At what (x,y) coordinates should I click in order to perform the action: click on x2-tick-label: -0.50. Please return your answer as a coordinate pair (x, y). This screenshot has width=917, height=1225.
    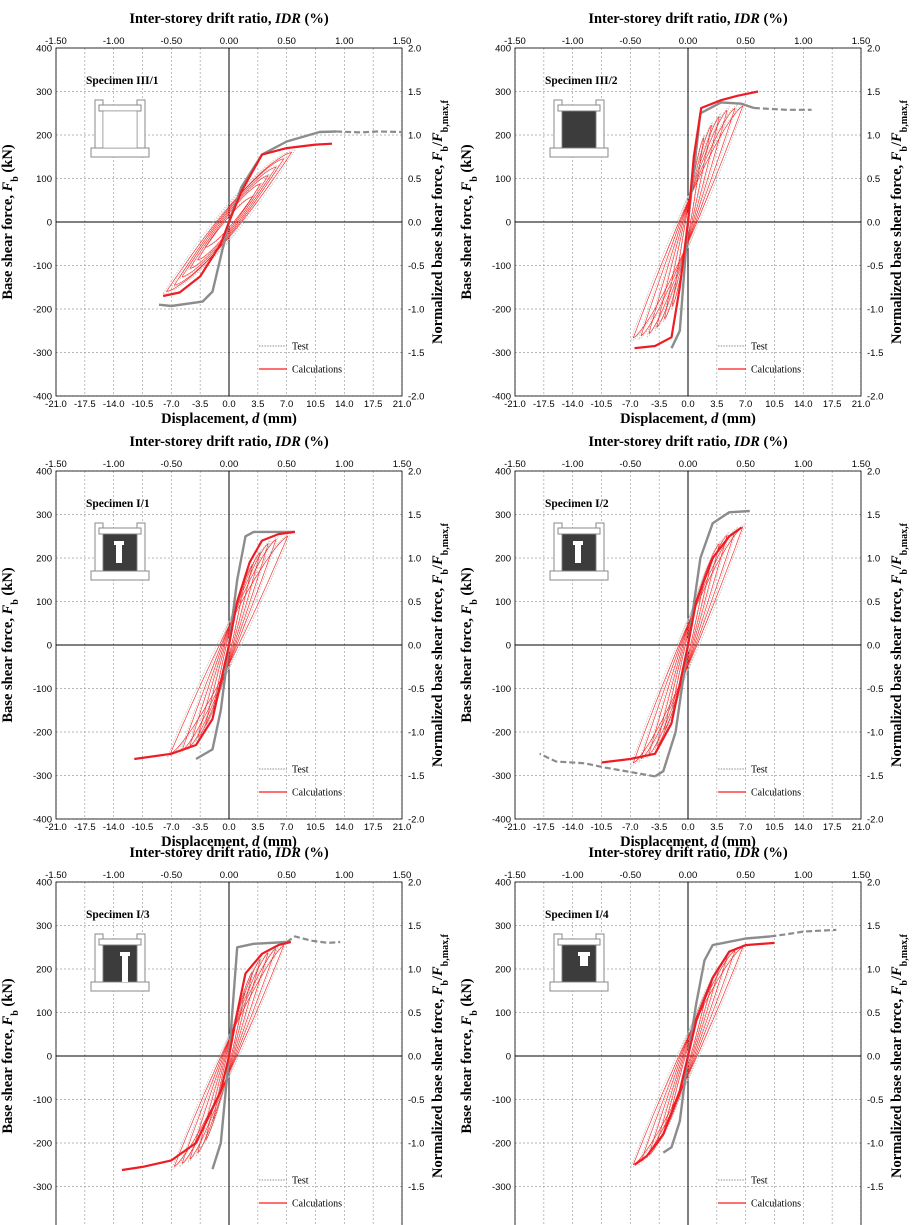
    Looking at the image, I should click on (631, 41).